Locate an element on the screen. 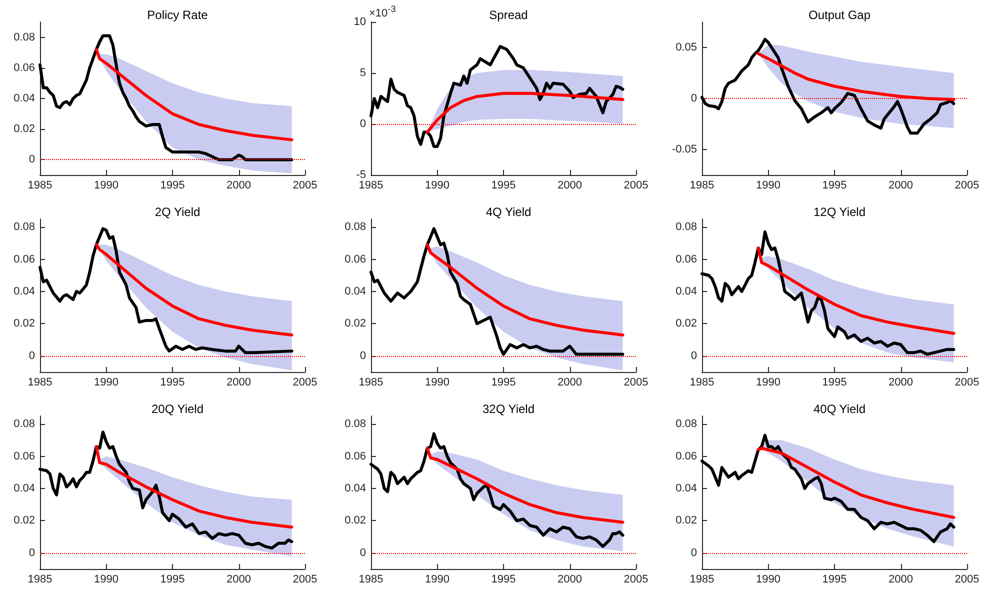 The height and width of the screenshot is (592, 995). text: ×10$^{-3}$ is located at coordinates (382, 12).